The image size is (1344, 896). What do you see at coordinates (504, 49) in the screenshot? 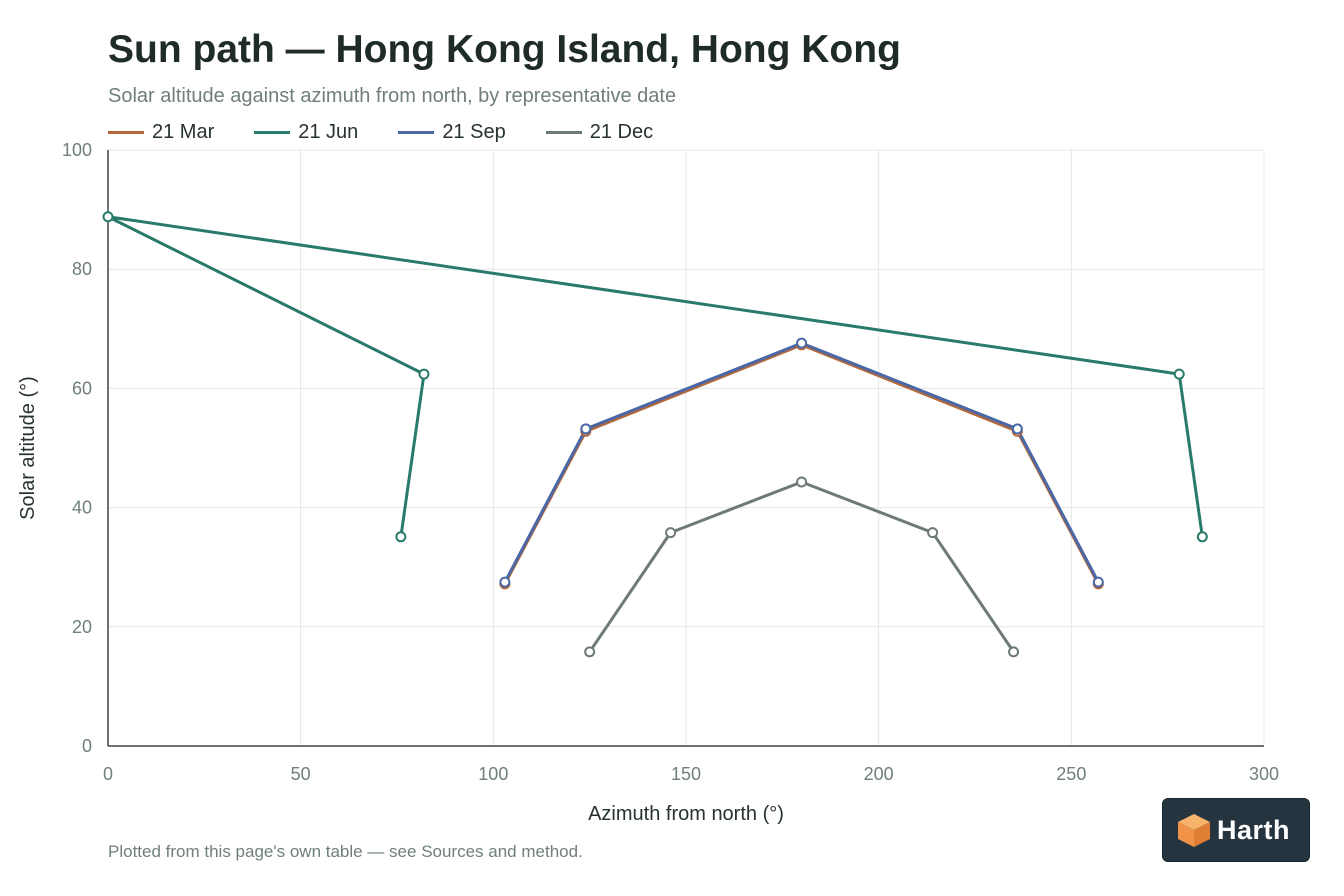
I see `chart-title: Sun path — Hong Kong Island, Hong Kong` at bounding box center [504, 49].